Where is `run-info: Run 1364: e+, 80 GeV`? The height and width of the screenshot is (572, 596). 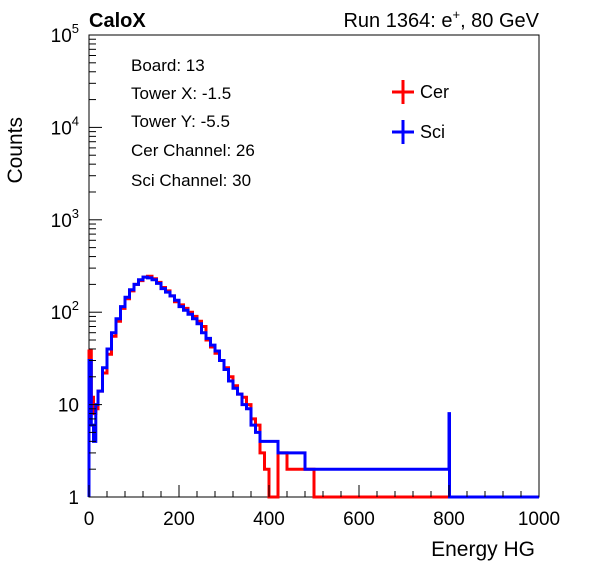 run-info: Run 1364: e+, 80 GeV is located at coordinates (441, 19).